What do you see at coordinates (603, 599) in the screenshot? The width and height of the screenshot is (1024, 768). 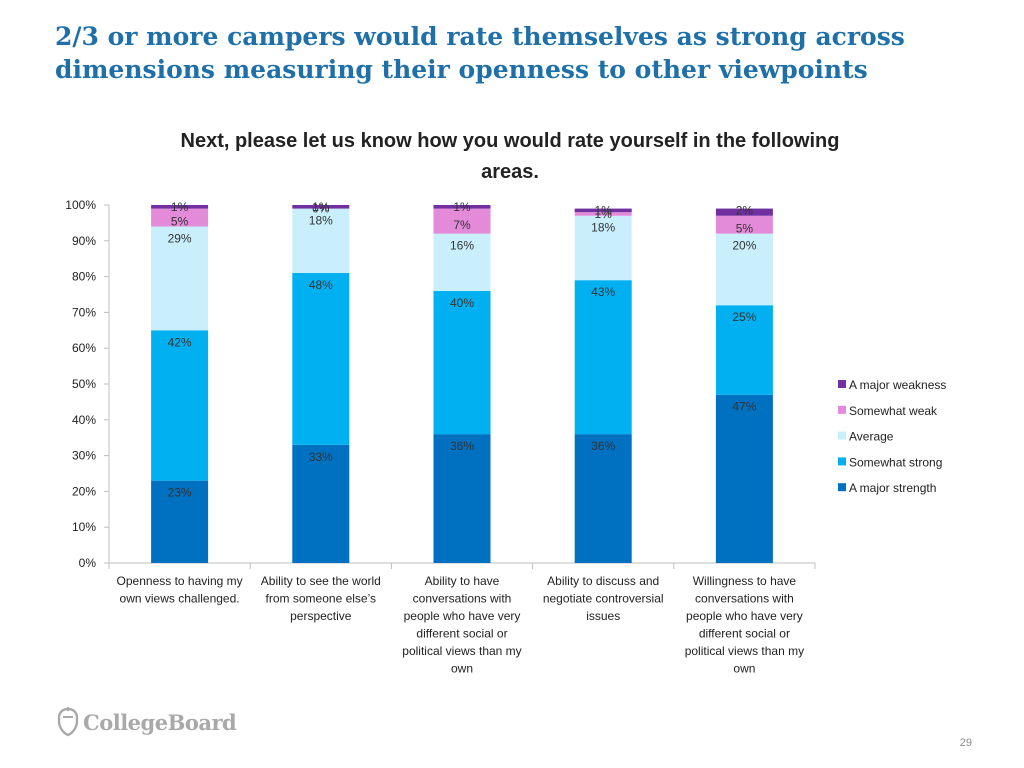 I see `x-category-label: negotiate controversial` at bounding box center [603, 599].